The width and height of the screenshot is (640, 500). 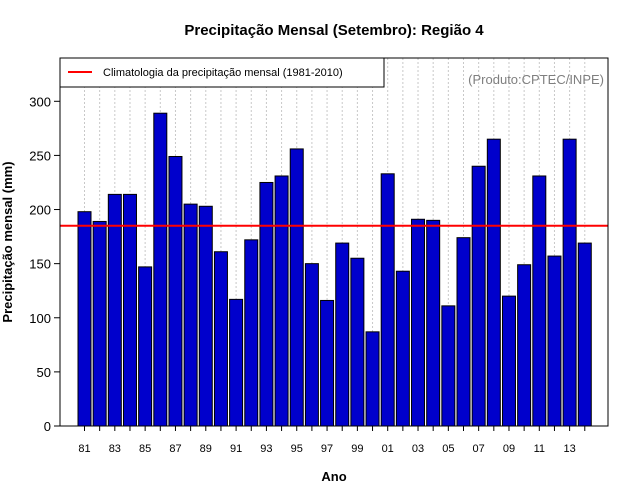 What do you see at coordinates (569, 449) in the screenshot?
I see `x-tick-label: 13` at bounding box center [569, 449].